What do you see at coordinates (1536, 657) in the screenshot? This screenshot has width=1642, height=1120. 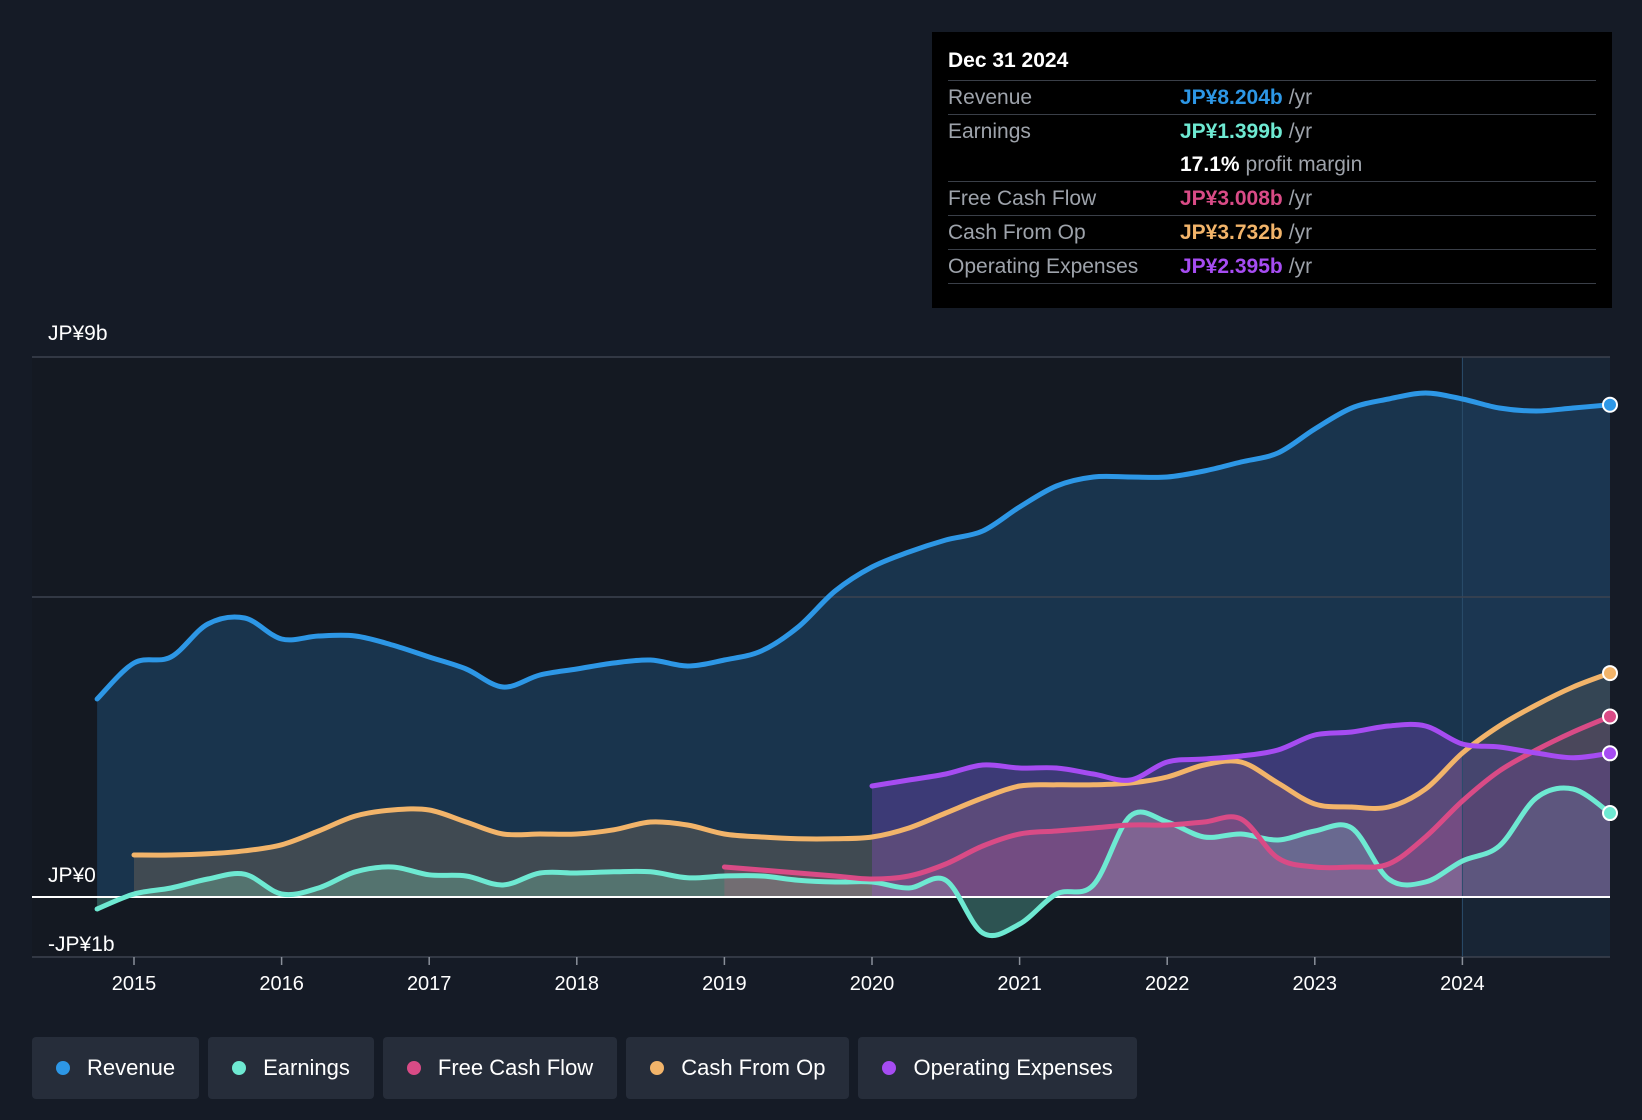 I see `forecast-highlight-region` at bounding box center [1536, 657].